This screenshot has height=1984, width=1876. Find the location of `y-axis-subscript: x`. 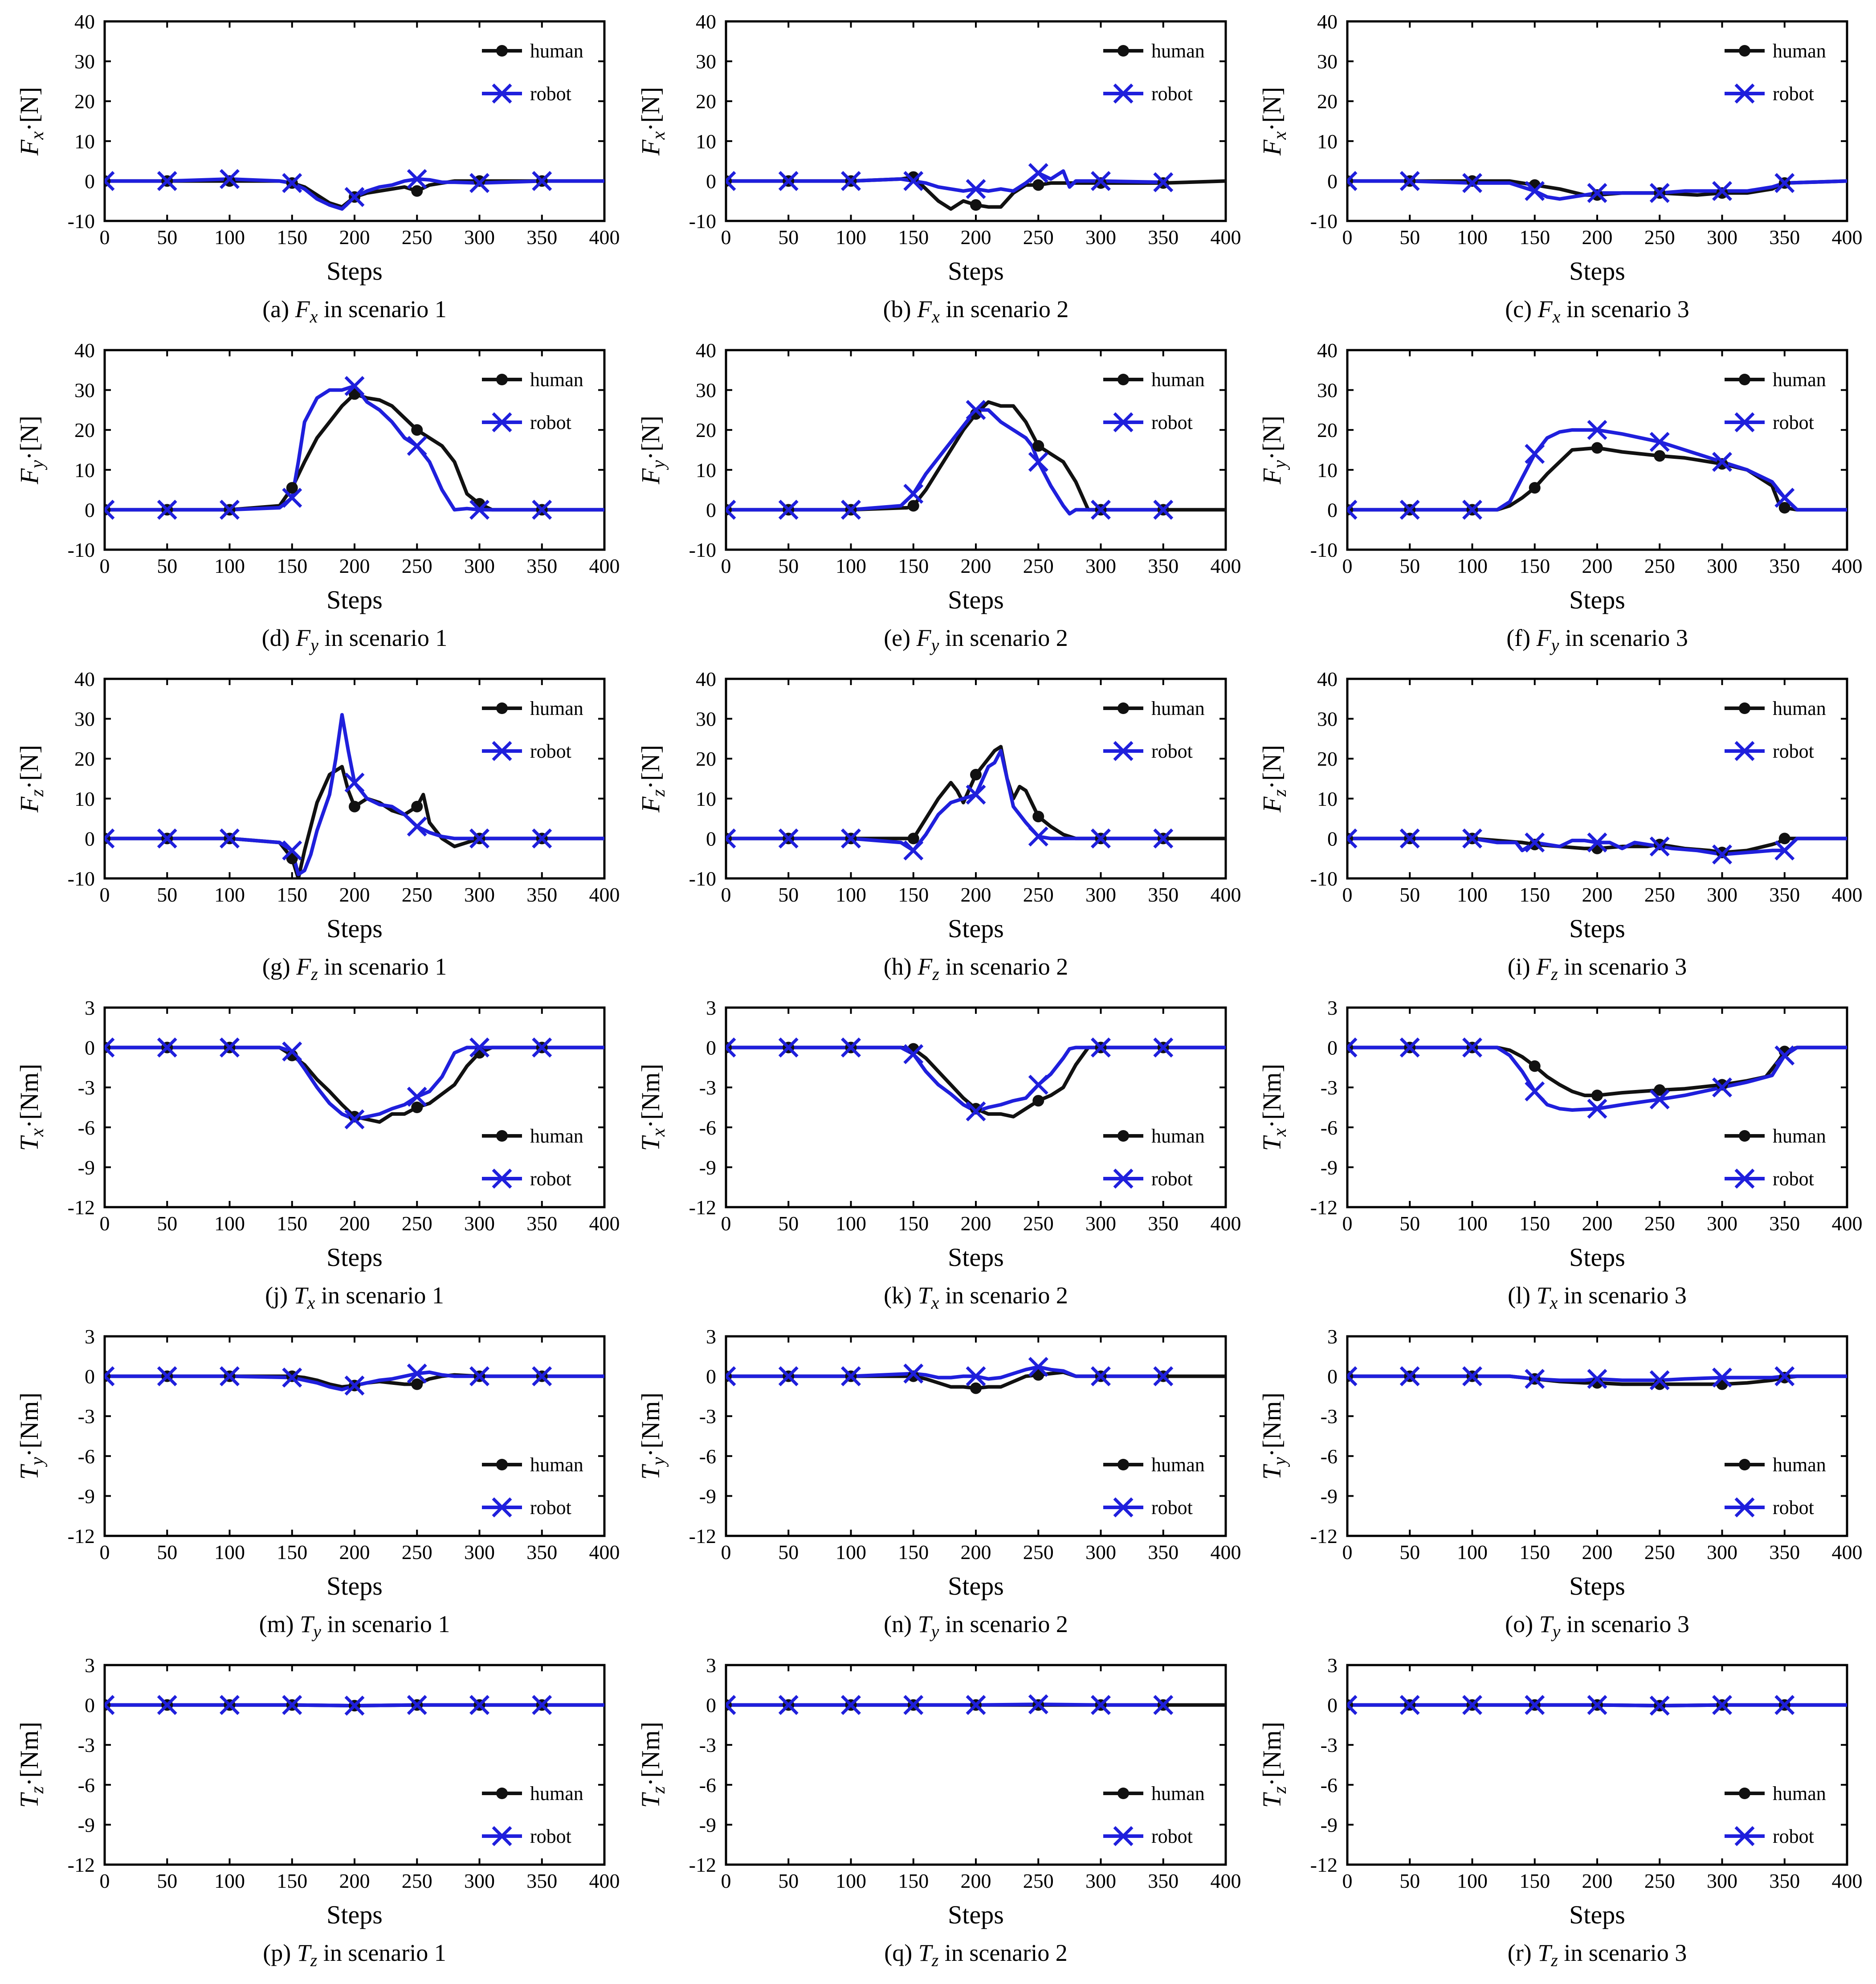

y-axis-subscript: x is located at coordinates (37, 135).